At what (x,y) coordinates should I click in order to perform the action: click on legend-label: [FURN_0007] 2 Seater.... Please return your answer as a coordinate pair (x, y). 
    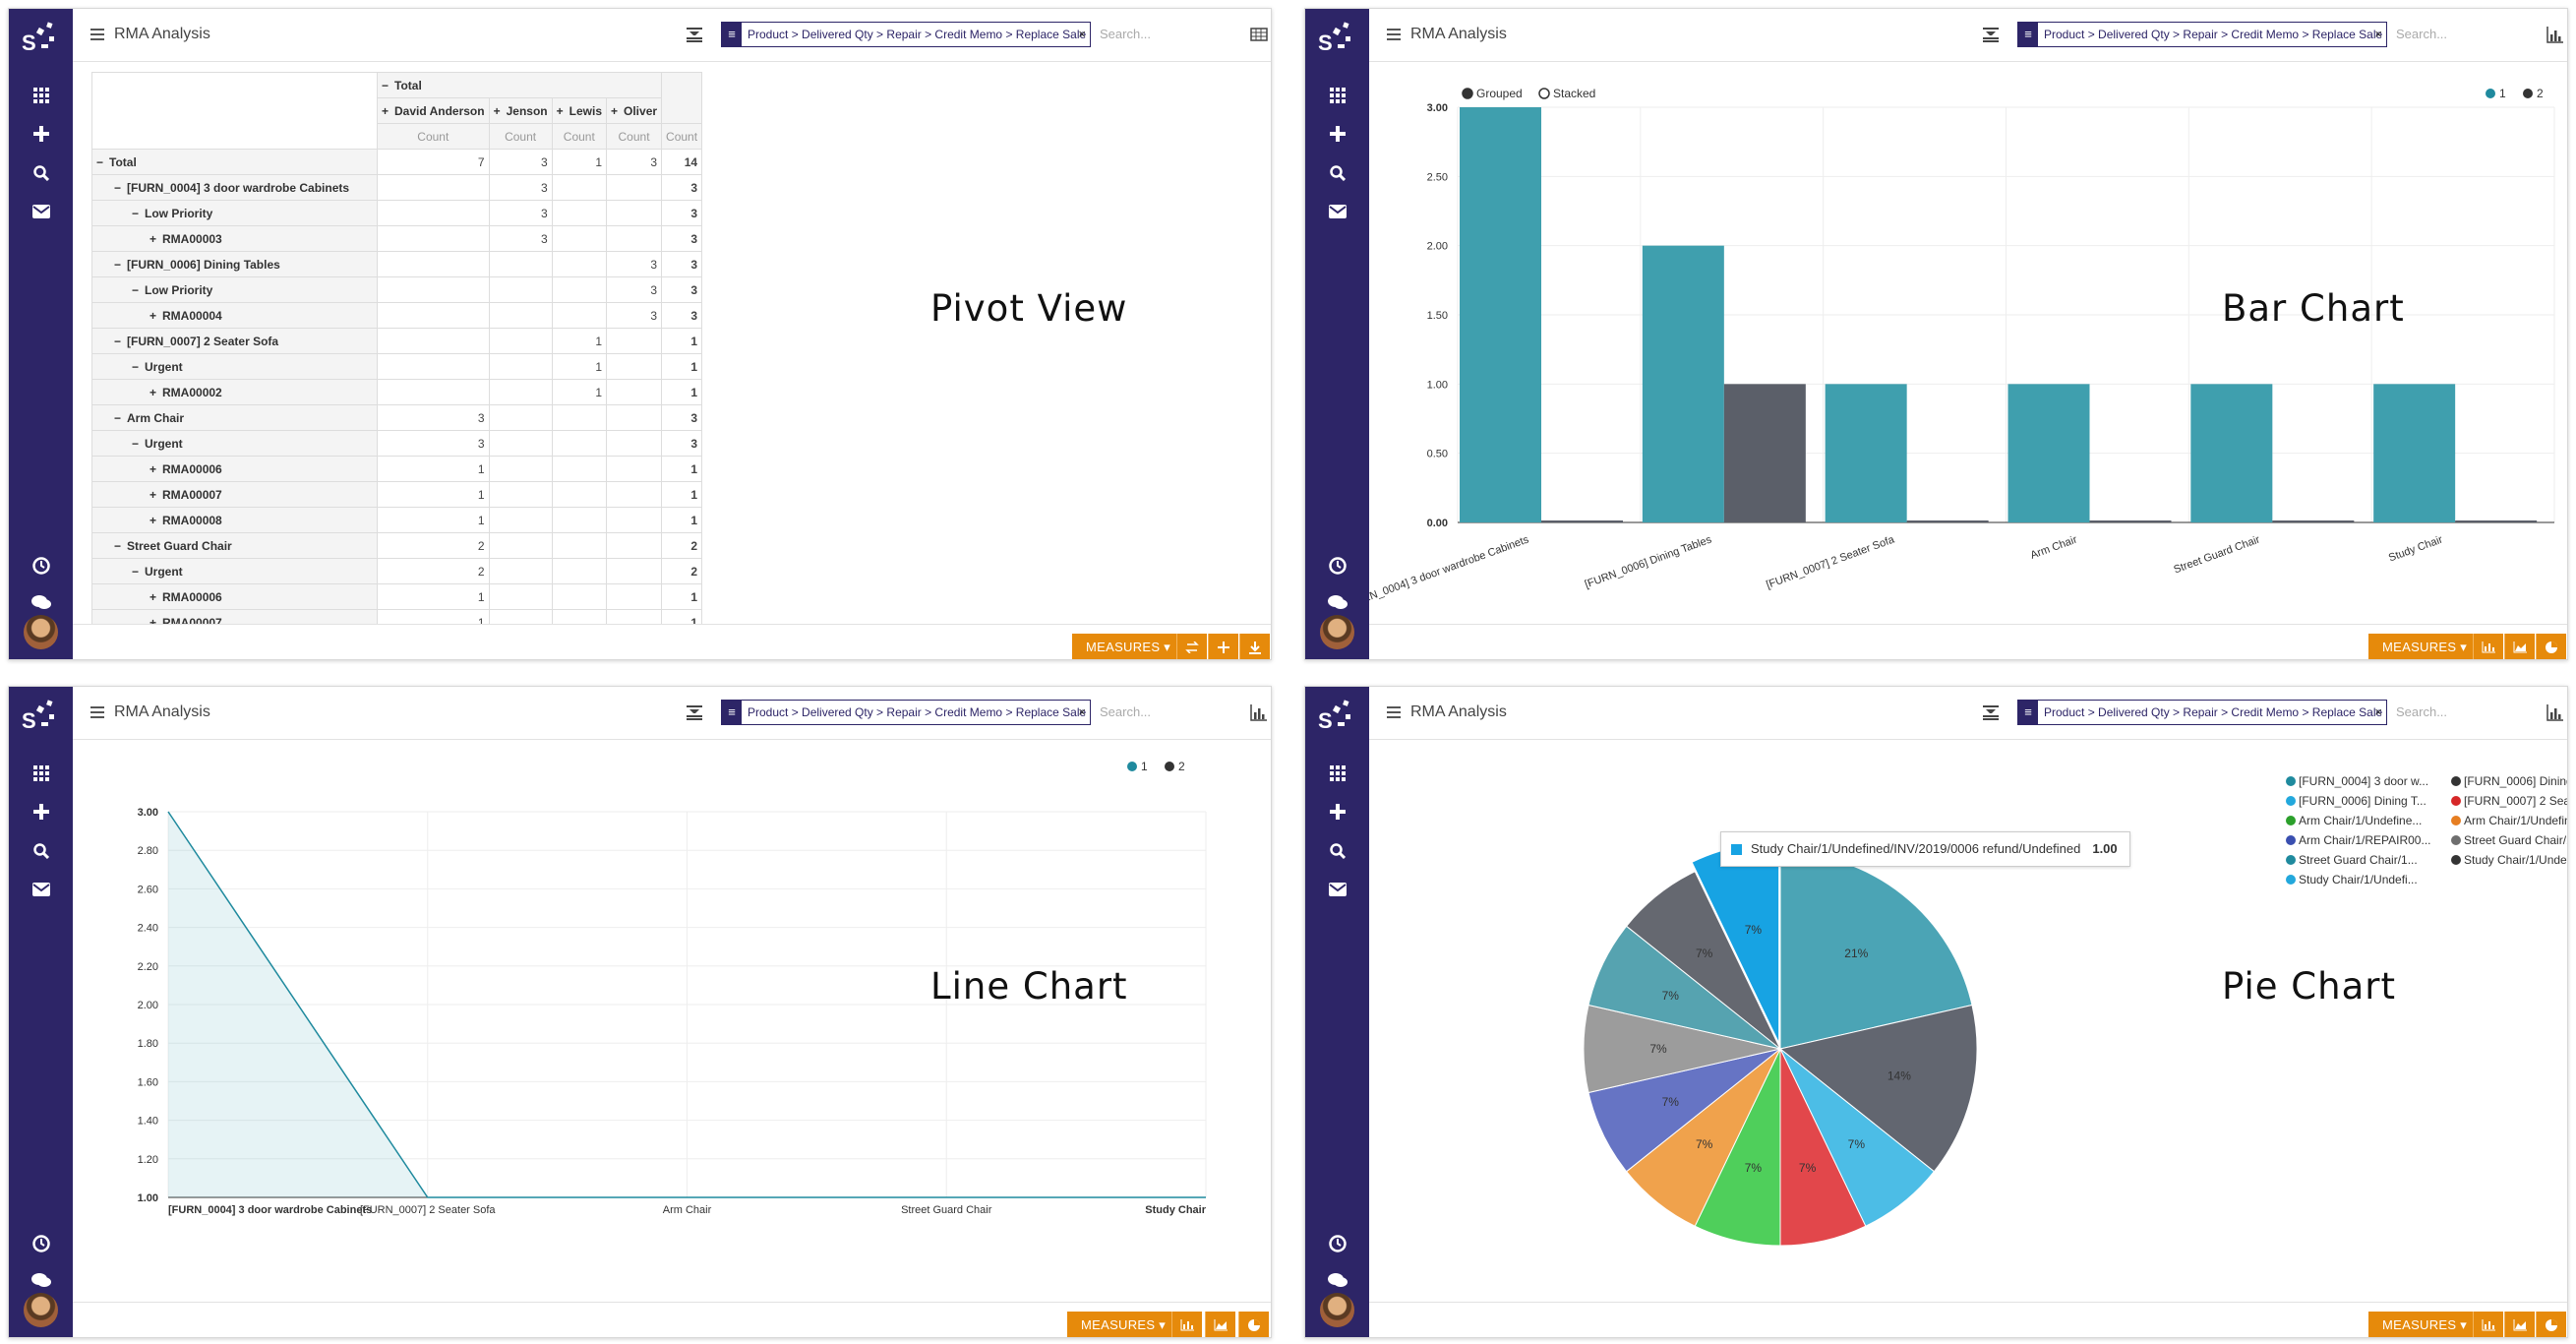
    Looking at the image, I should click on (2516, 801).